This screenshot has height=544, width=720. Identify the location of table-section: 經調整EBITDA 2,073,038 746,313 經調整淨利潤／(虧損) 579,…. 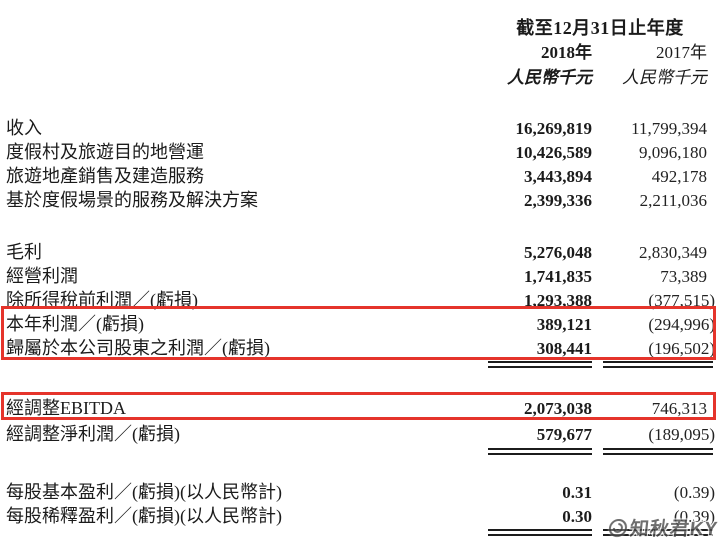
(360, 425).